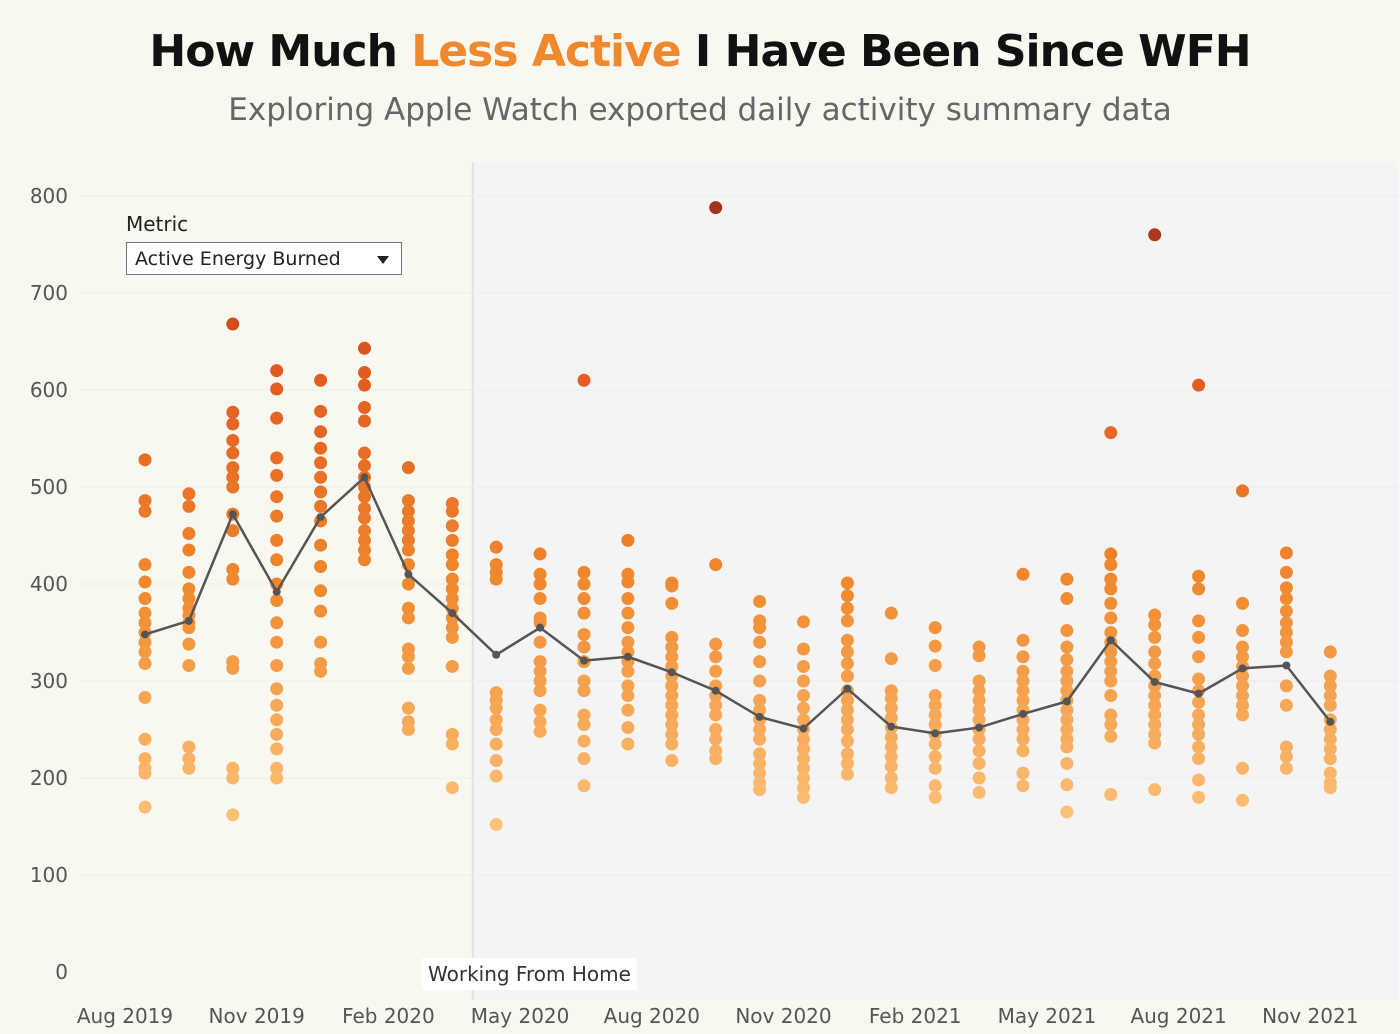 Image resolution: width=1400 pixels, height=1034 pixels. What do you see at coordinates (49, 196) in the screenshot?
I see `y-tick-label: 800` at bounding box center [49, 196].